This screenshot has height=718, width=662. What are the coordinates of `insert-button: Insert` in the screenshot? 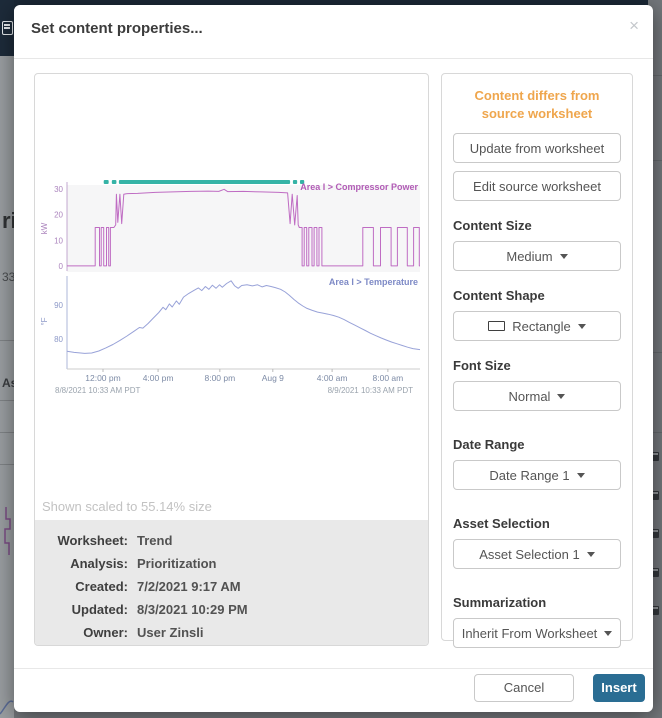 It's located at (619, 687).